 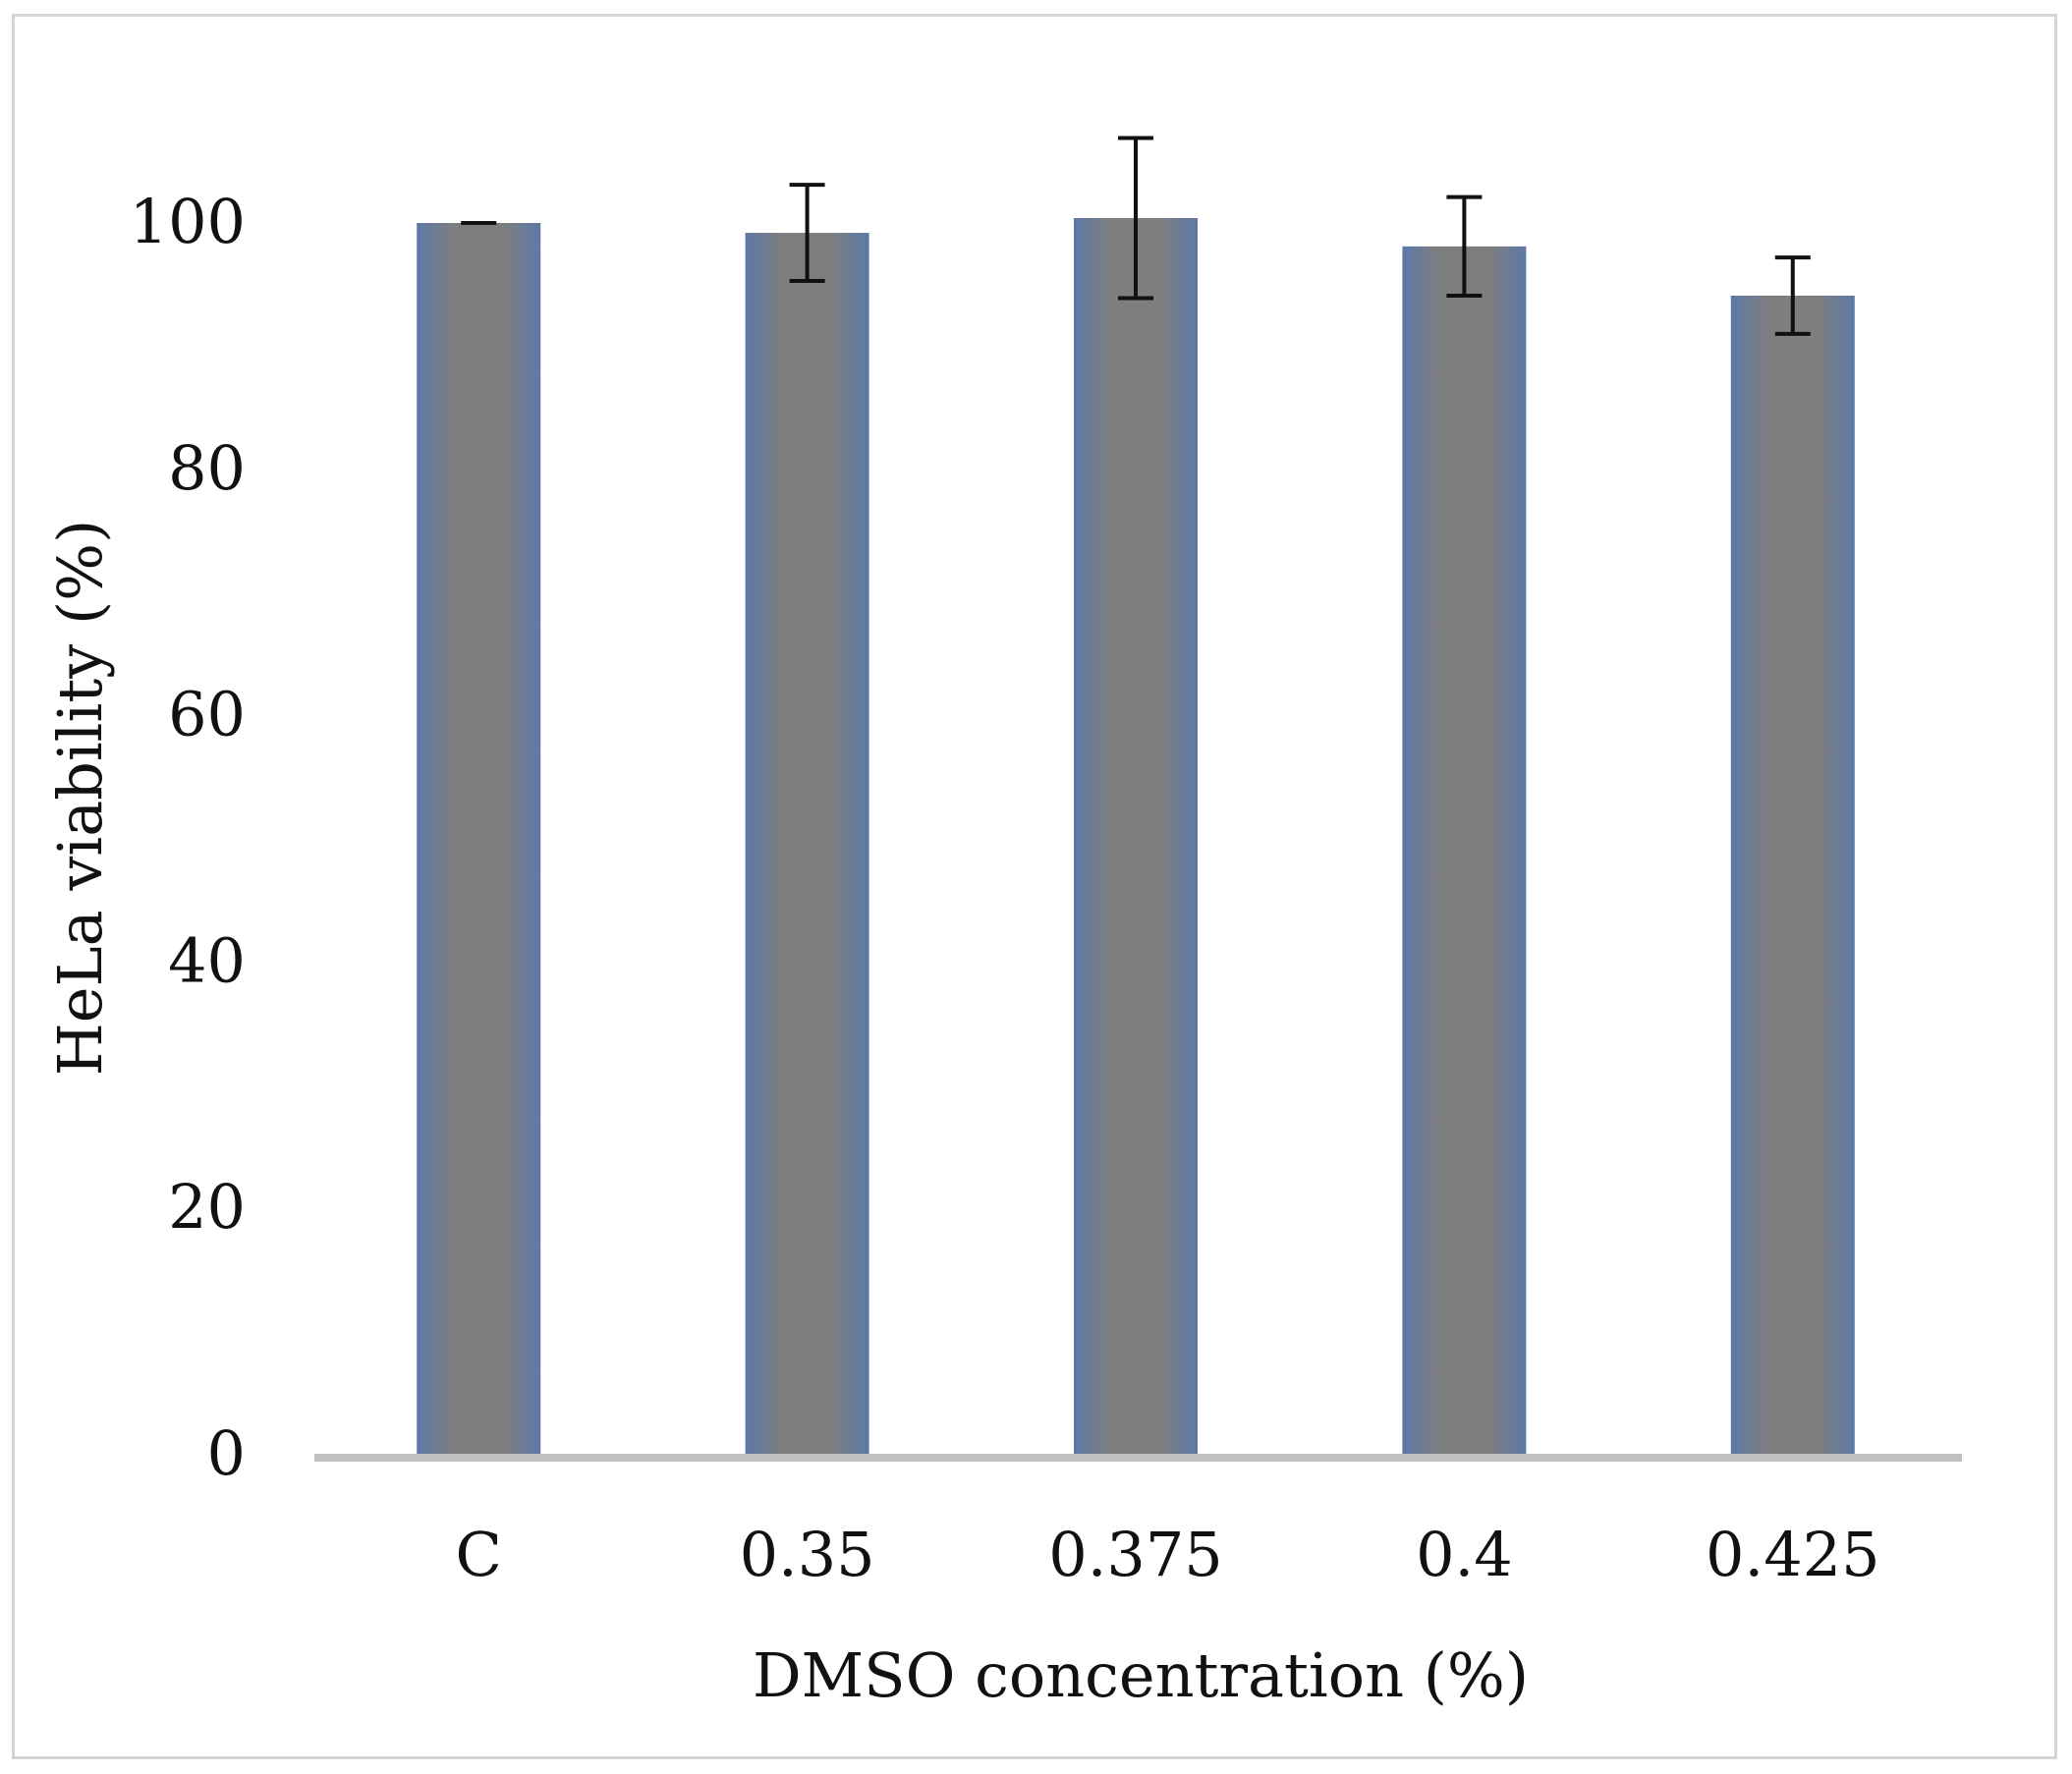 What do you see at coordinates (226, 1453) in the screenshot?
I see `y-tick-label-0: 0` at bounding box center [226, 1453].